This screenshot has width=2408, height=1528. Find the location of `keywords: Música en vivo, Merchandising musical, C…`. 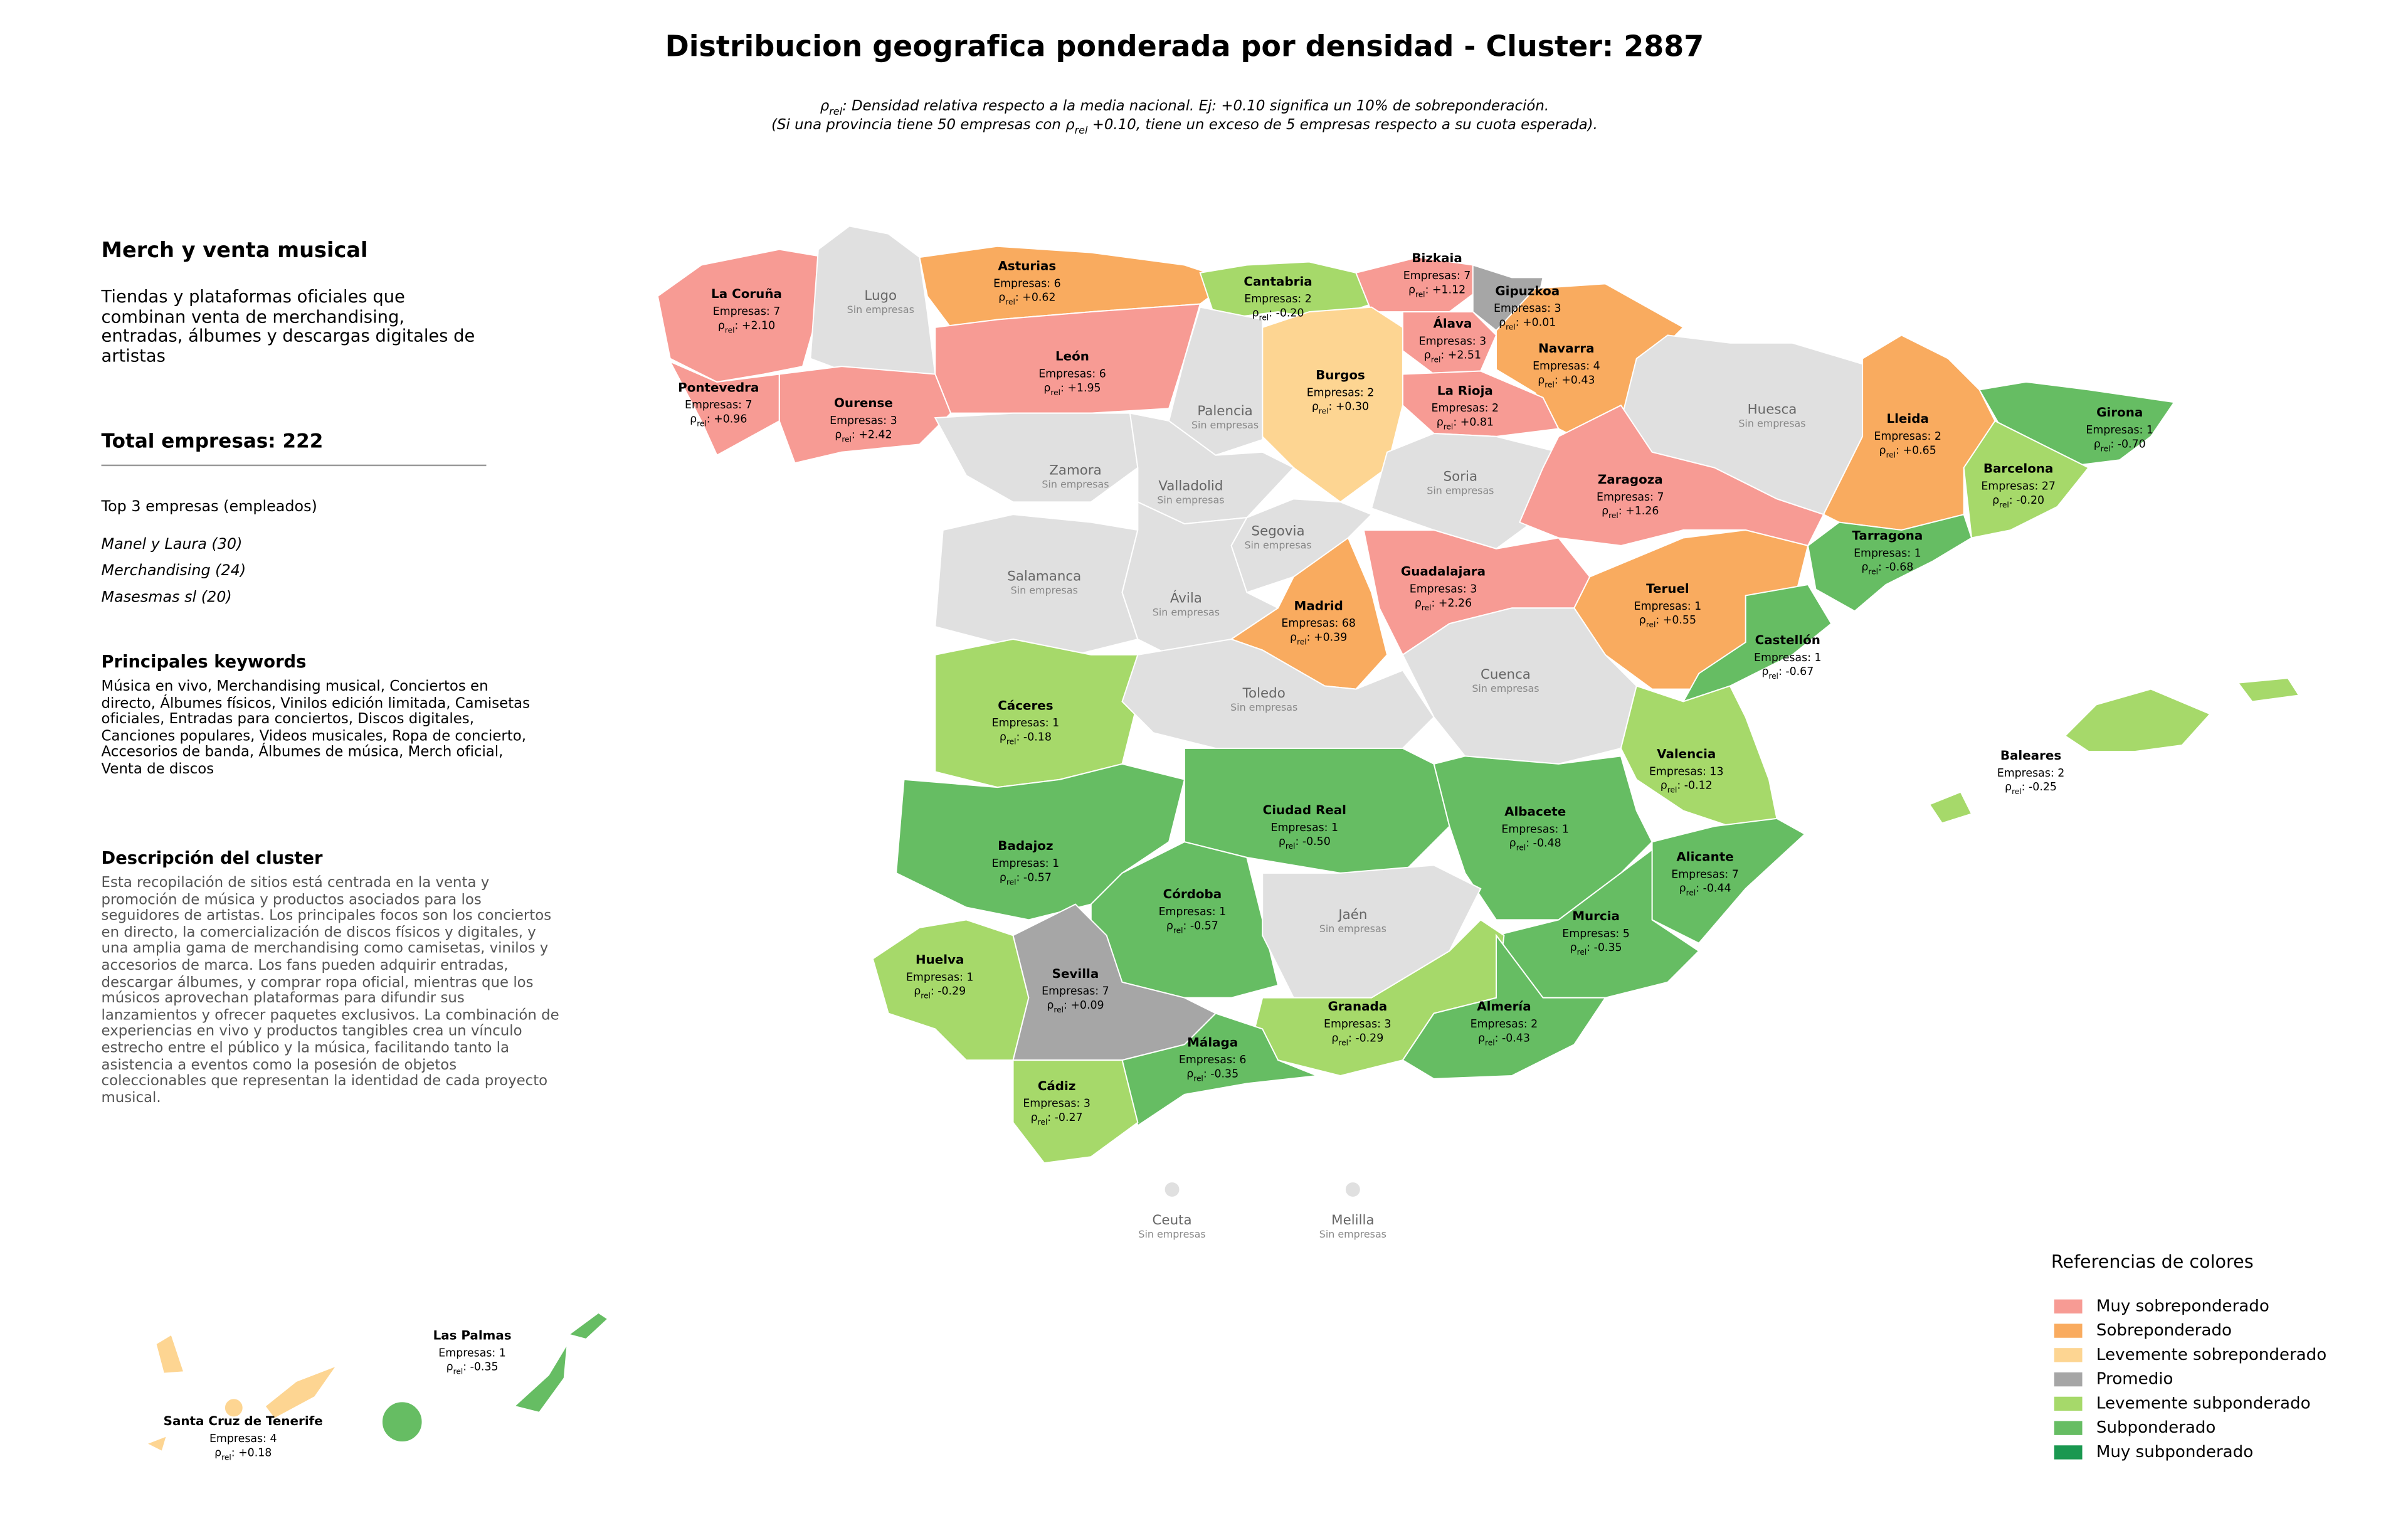

keywords: Música en vivo, Merchandising musical, C… is located at coordinates (316, 728).